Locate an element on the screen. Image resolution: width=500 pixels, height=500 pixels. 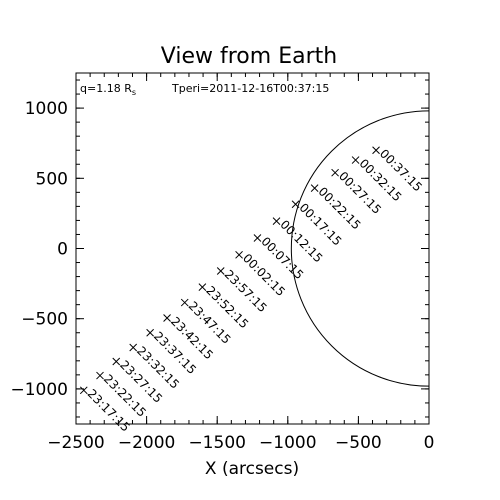
x-tick-label: −1000 is located at coordinates (288, 443).